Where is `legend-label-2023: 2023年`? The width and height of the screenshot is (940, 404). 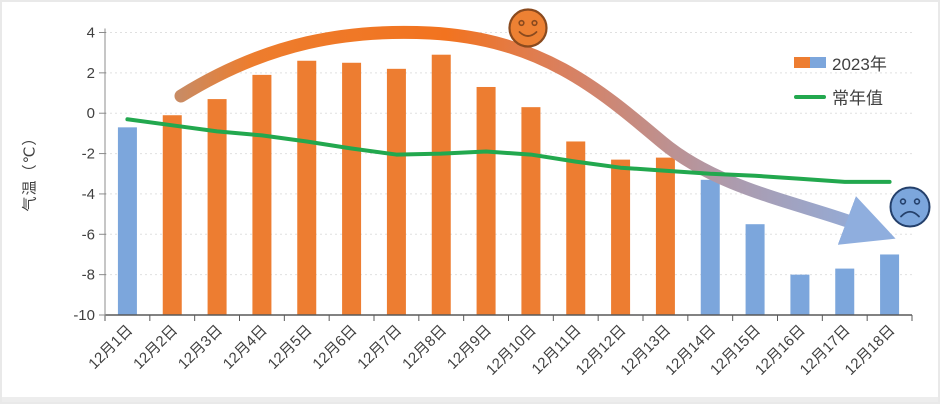 legend-label-2023: 2023年 is located at coordinates (859, 64).